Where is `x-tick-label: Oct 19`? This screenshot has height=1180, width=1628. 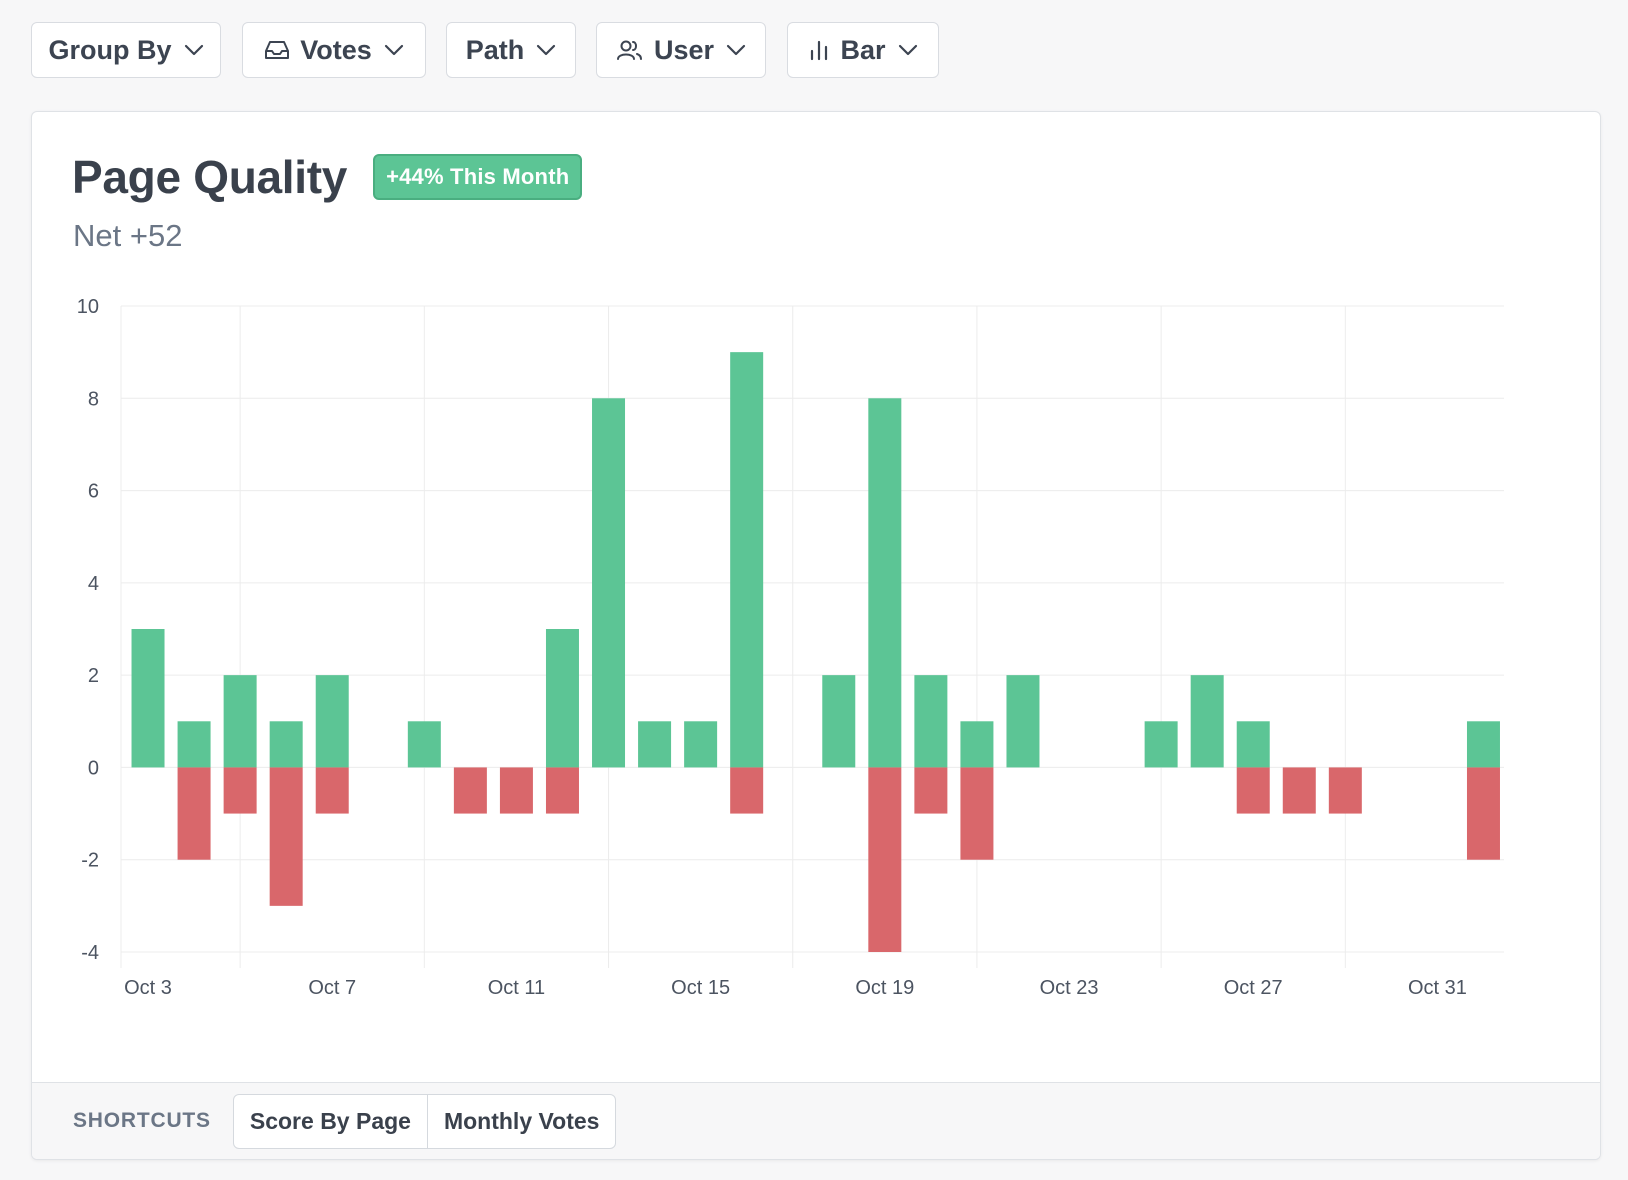
x-tick-label: Oct 19 is located at coordinates (884, 988).